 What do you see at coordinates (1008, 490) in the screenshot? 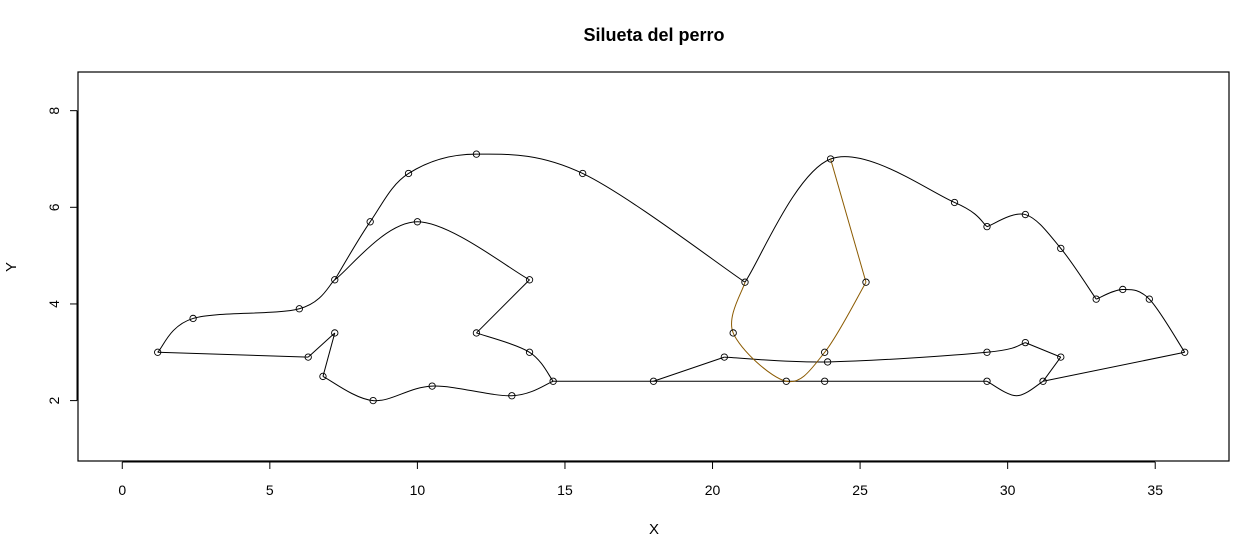
I see `x-tick-label: 30` at bounding box center [1008, 490].